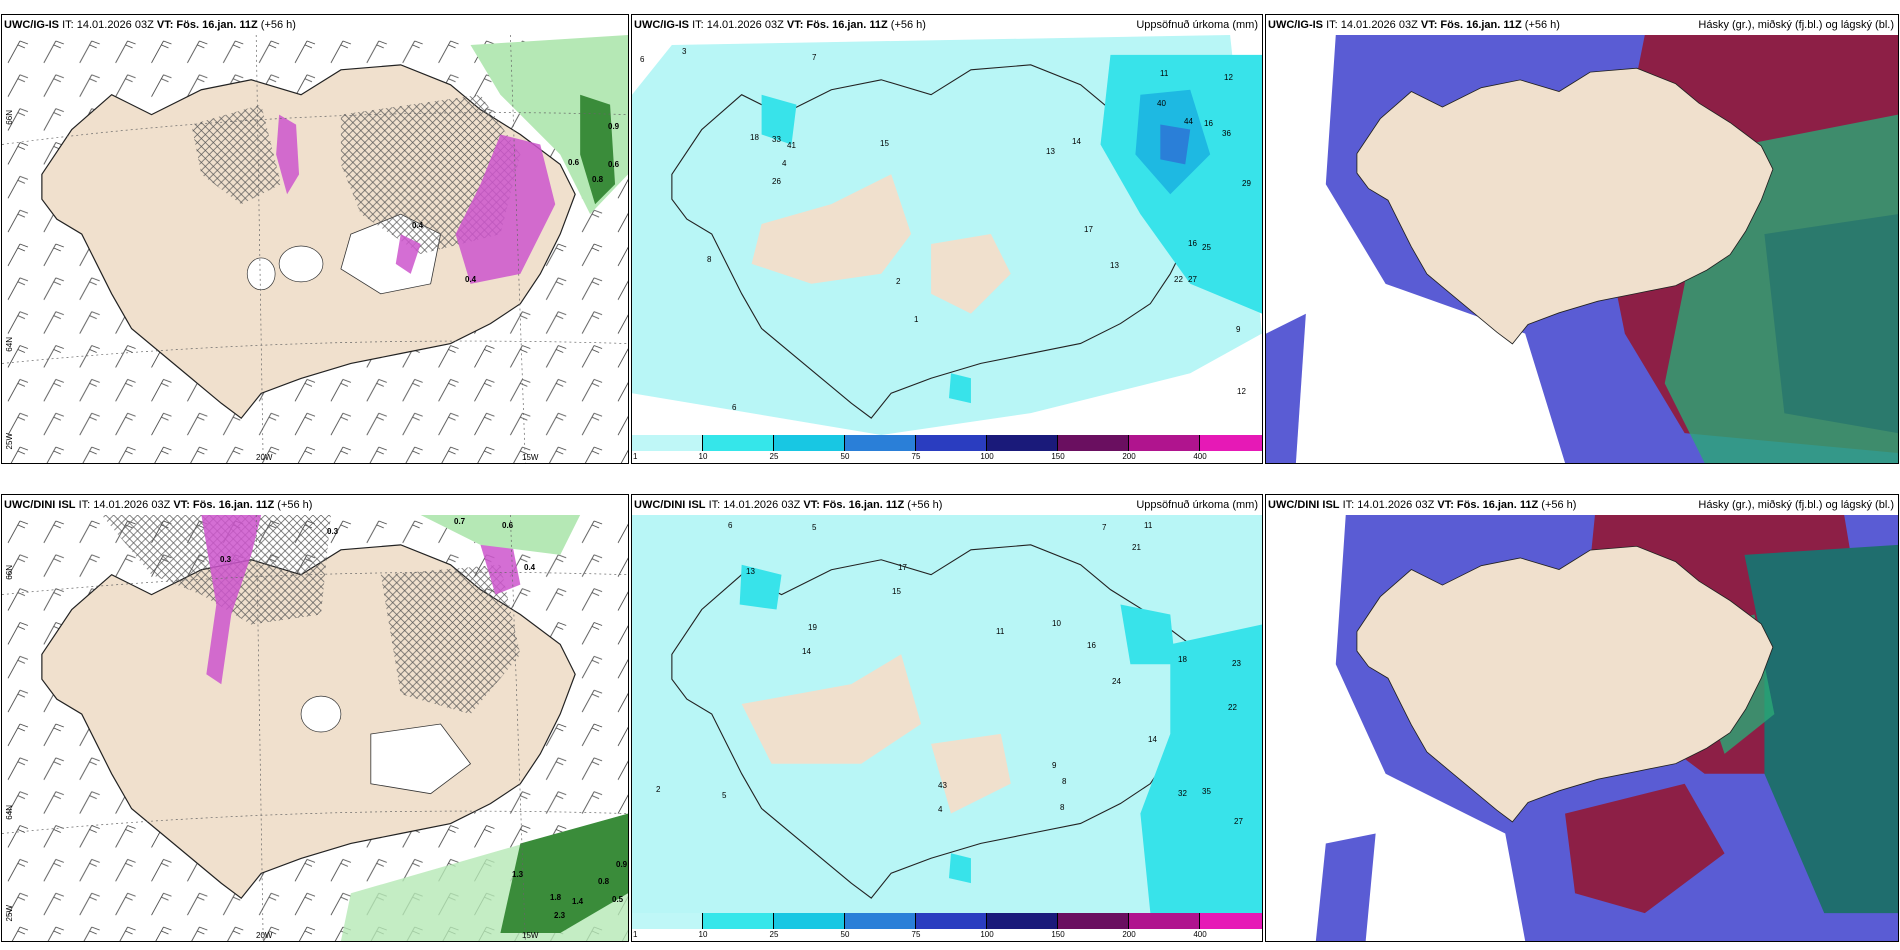 The height and width of the screenshot is (950, 1900). What do you see at coordinates (264, 935) in the screenshot?
I see `lon-label-20: 20W` at bounding box center [264, 935].